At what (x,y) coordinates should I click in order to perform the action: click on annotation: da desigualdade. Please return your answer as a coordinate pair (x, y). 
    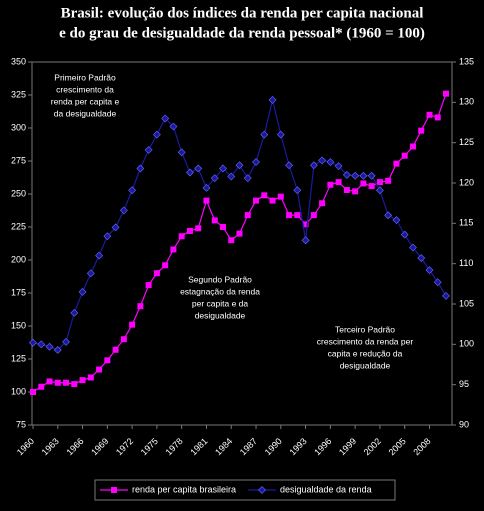
    Looking at the image, I should click on (85, 113).